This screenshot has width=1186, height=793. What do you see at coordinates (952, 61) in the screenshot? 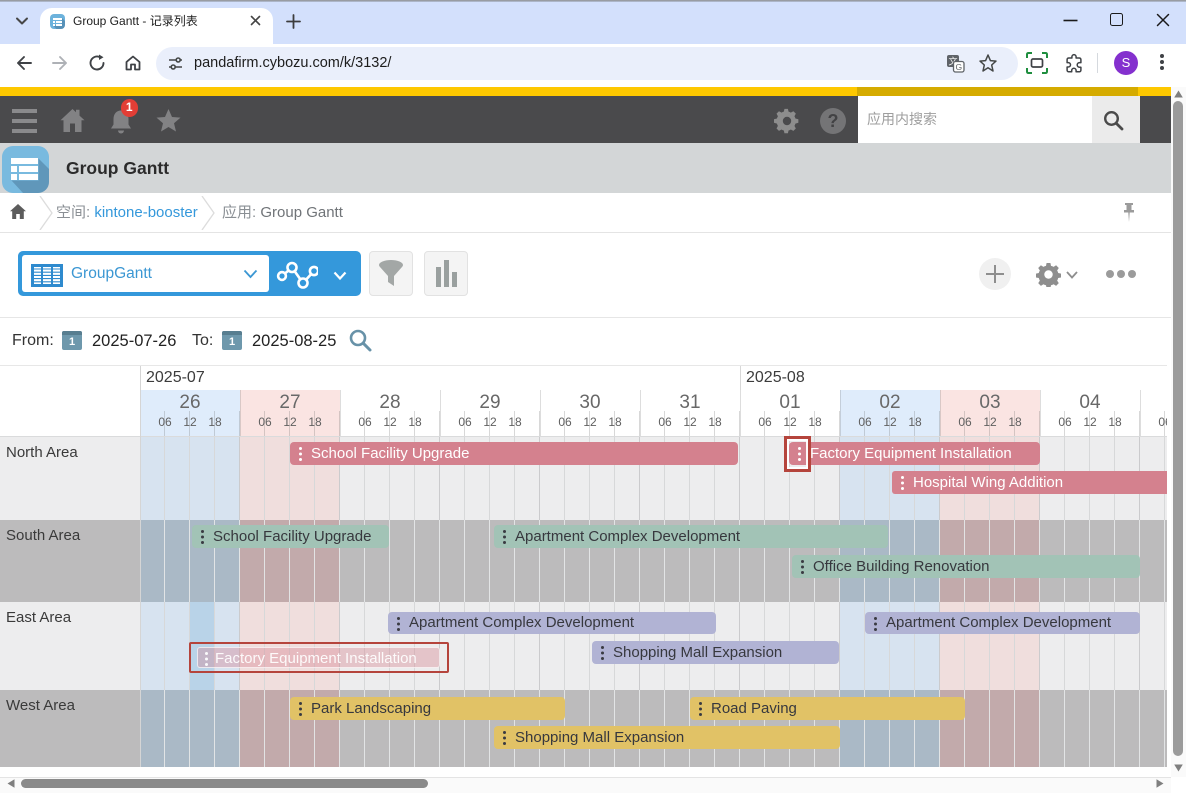
I see `svg-text: 文` at bounding box center [952, 61].